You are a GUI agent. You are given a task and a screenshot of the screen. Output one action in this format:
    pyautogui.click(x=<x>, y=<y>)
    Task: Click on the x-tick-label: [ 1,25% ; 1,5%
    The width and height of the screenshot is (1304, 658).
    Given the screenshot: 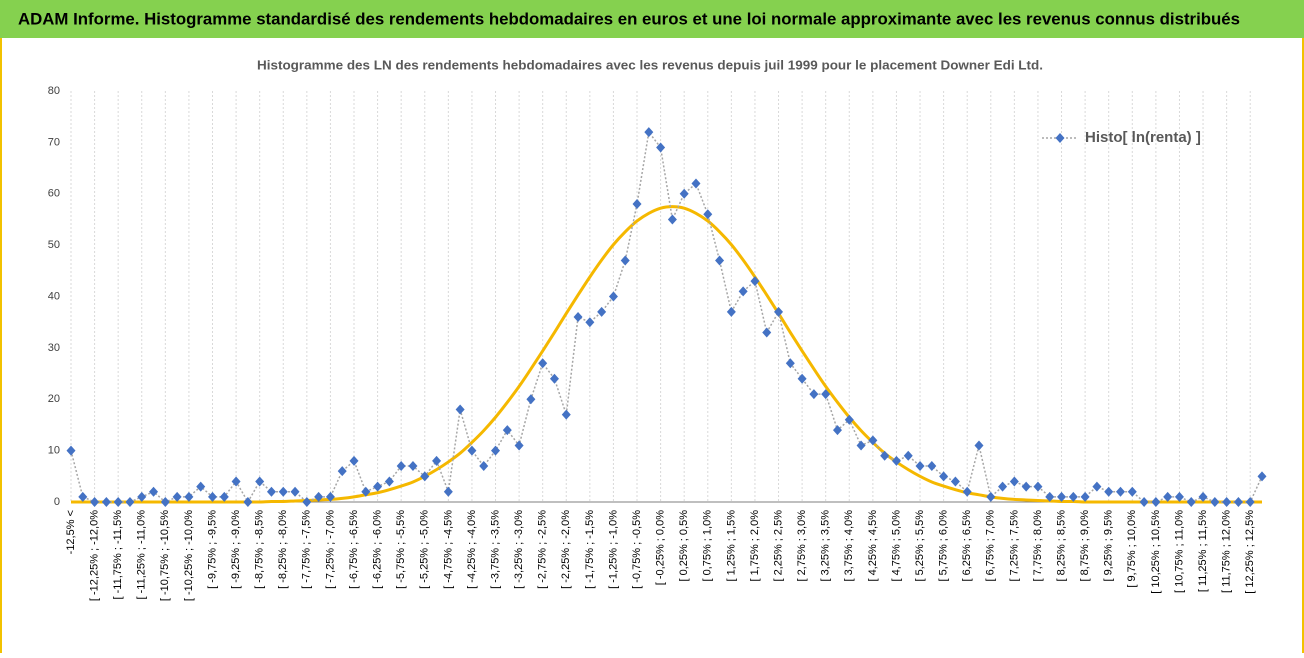 What is the action you would take?
    pyautogui.click(x=731, y=546)
    